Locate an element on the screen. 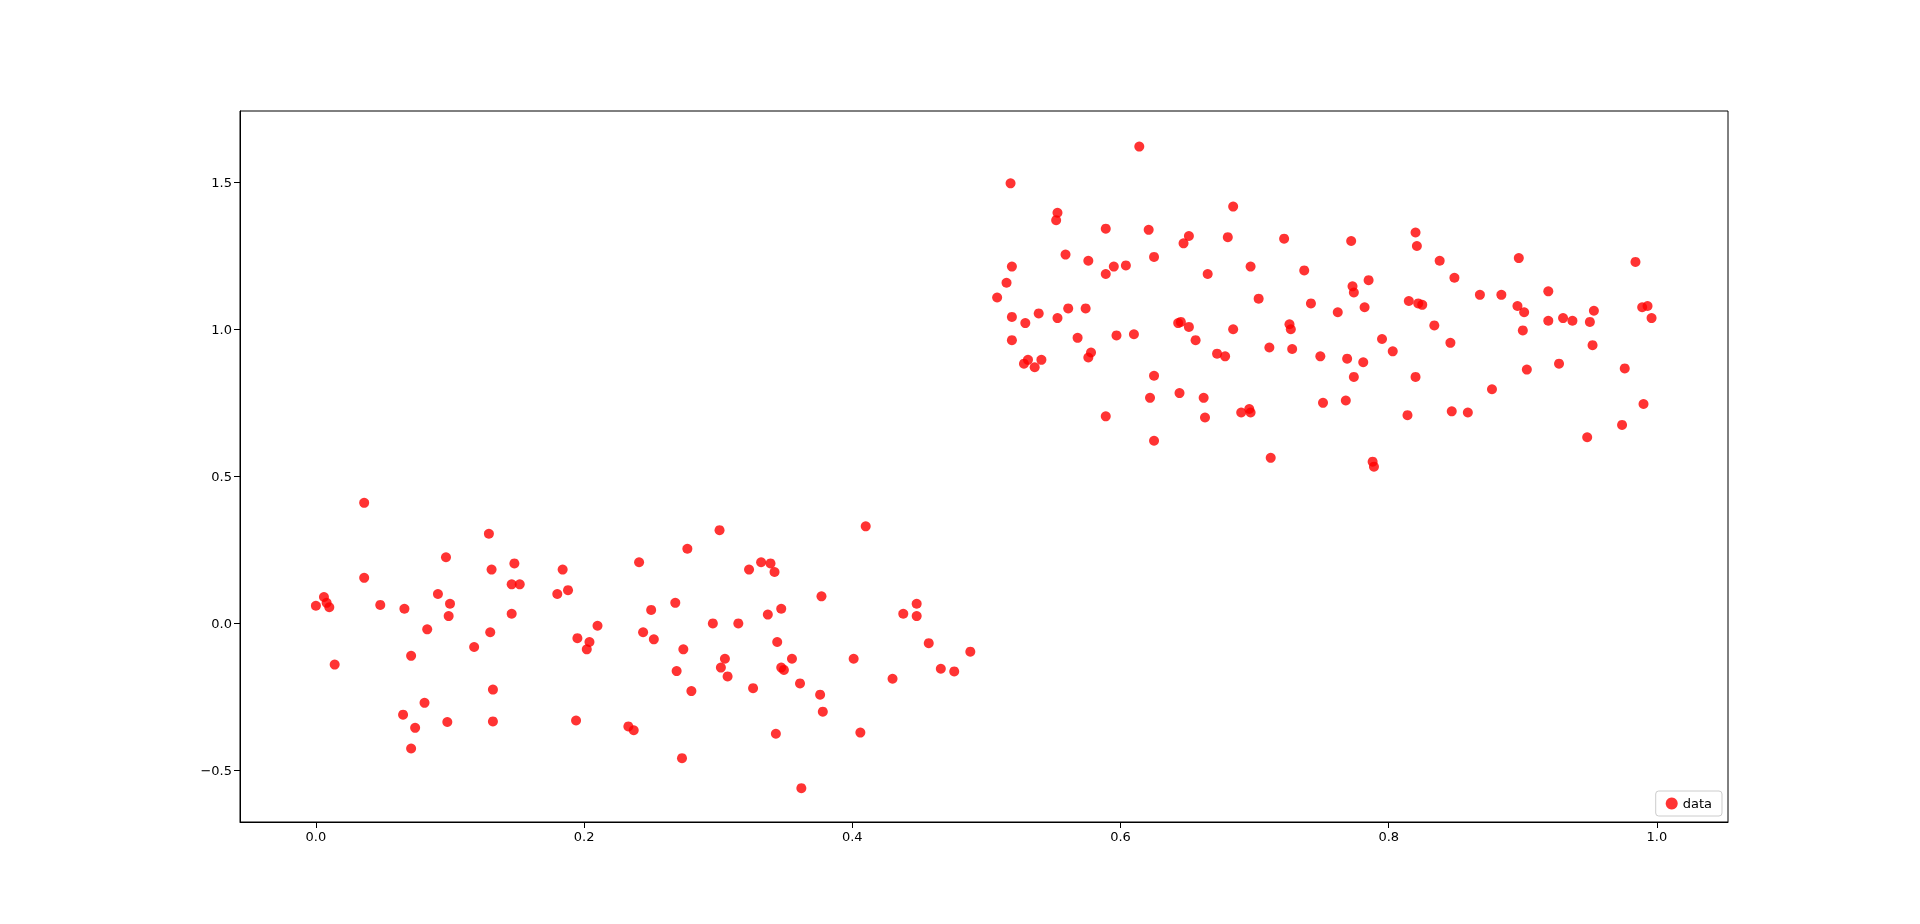 The height and width of the screenshot is (924, 1920). x-tick-label: 0.2 is located at coordinates (584, 836).